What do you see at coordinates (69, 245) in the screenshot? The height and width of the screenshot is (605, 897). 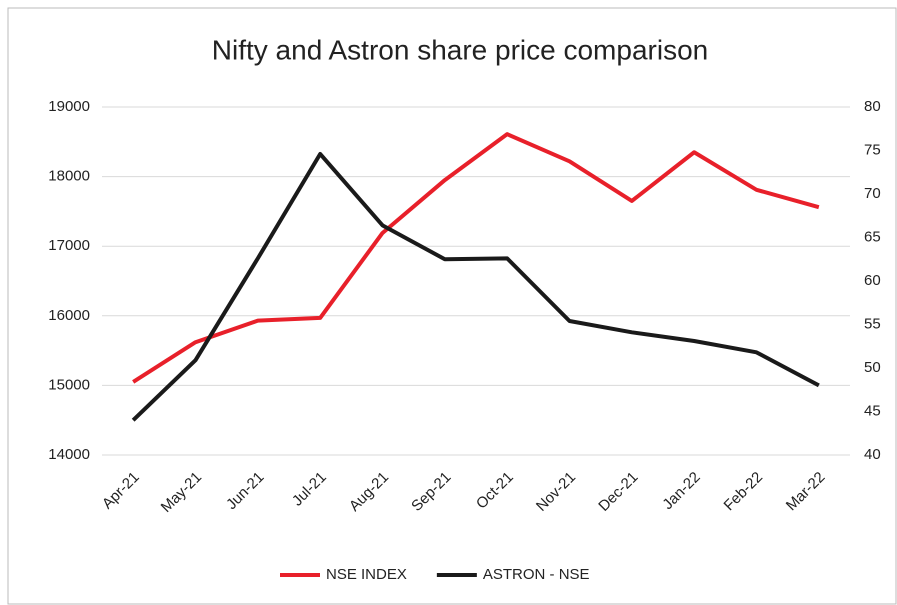 I see `y-tick-label: 17000` at bounding box center [69, 245].